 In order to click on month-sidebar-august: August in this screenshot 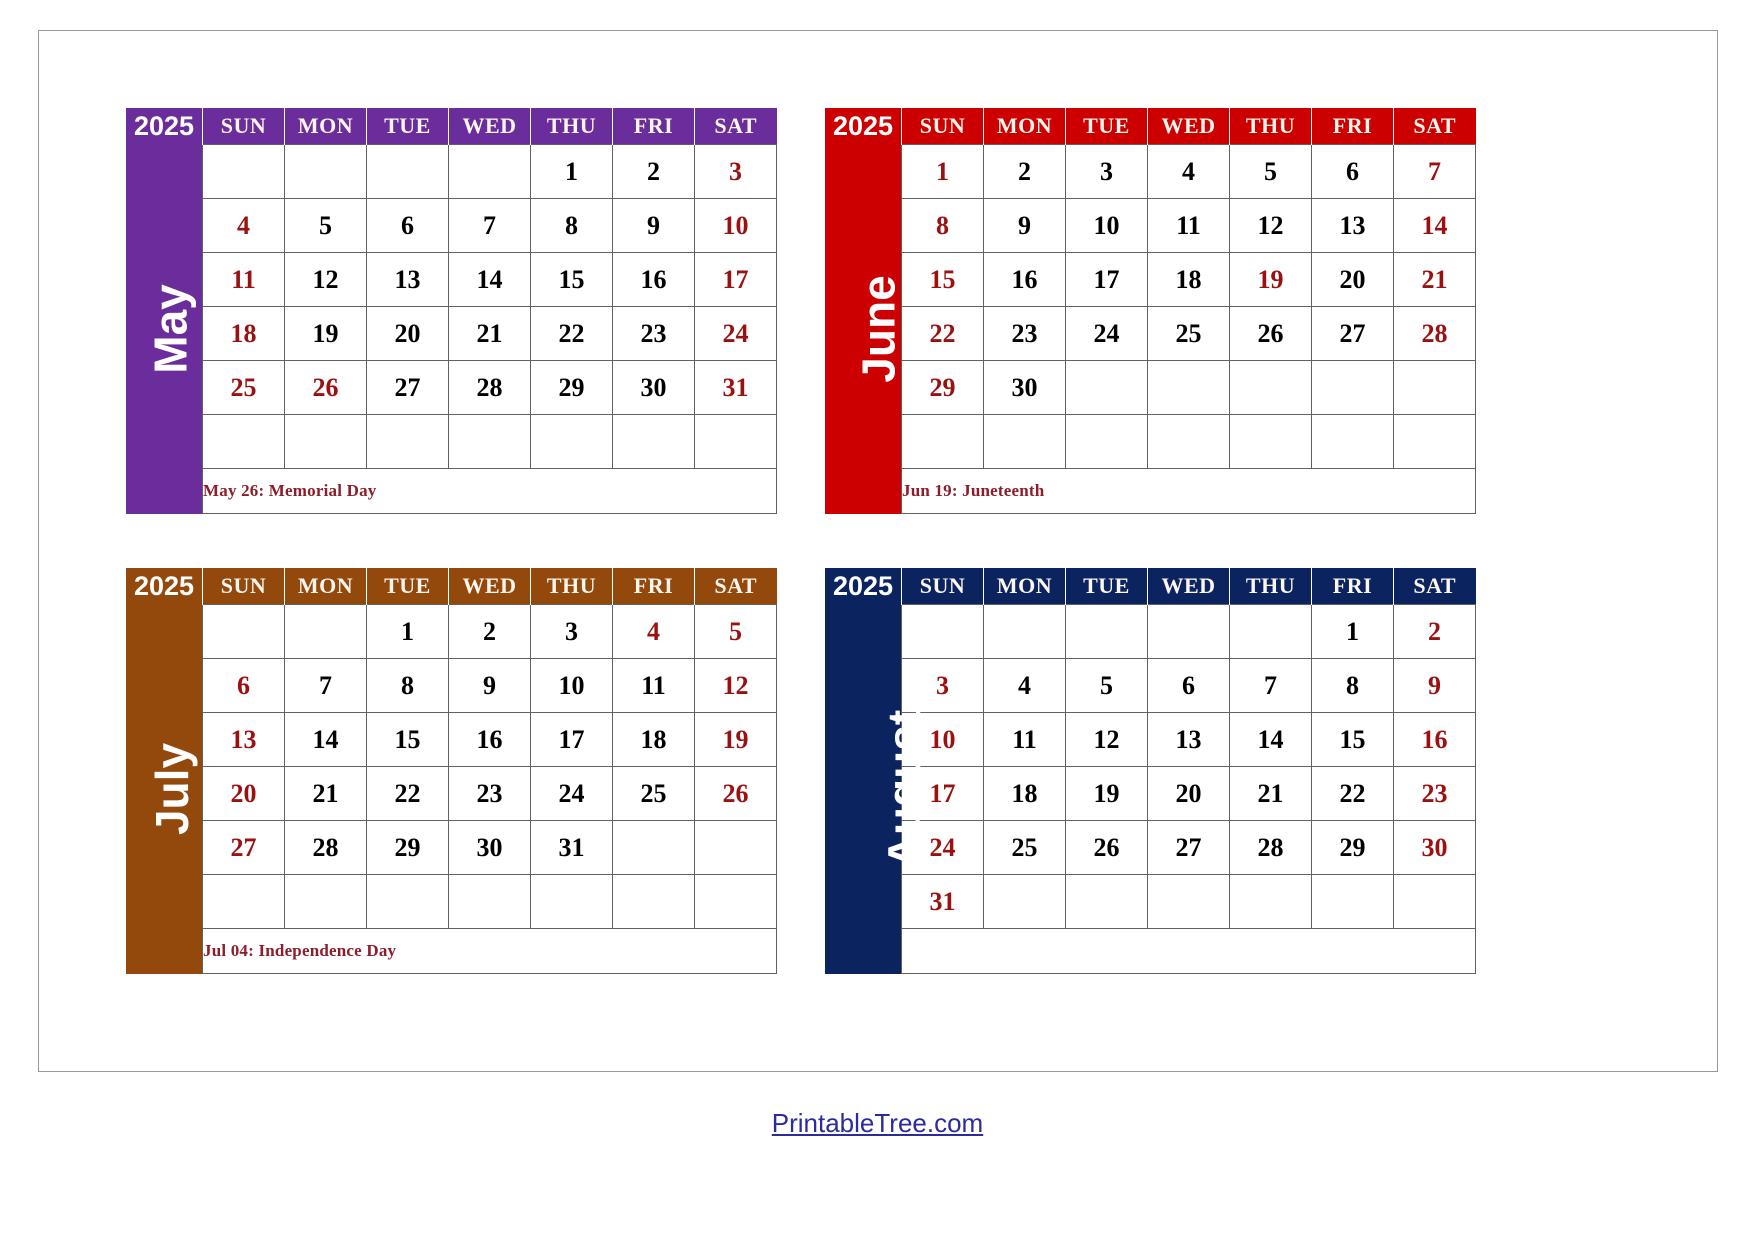, I will do `click(877, 789)`.